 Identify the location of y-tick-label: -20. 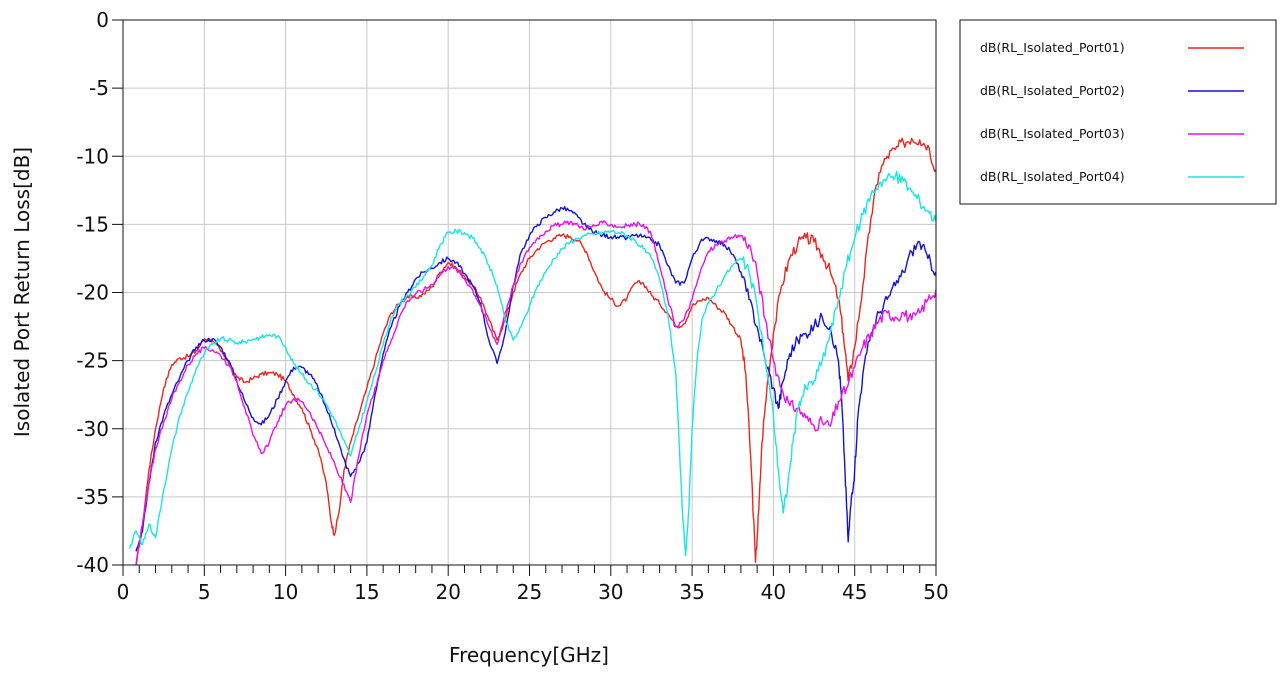
(92, 293).